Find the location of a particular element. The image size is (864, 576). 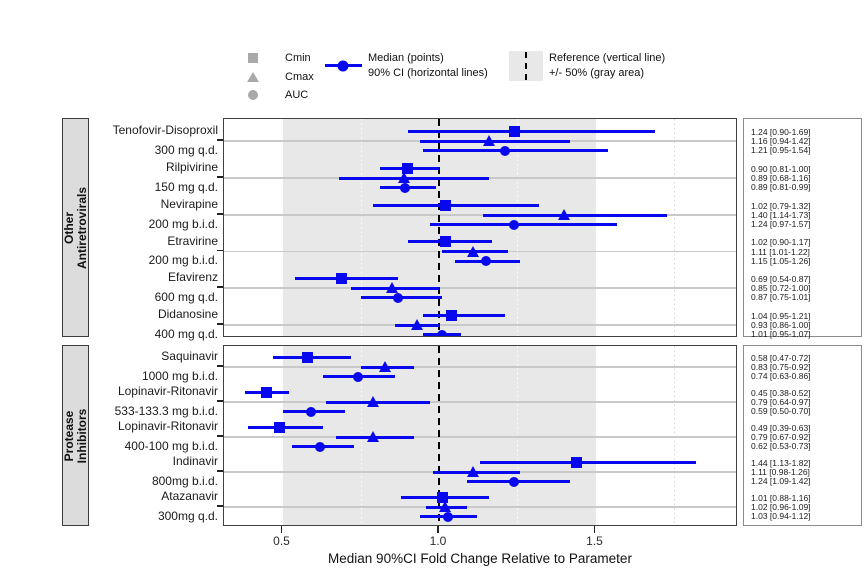

value-label-cmin: 0.69 [0.54-0.87] is located at coordinates (781, 278).